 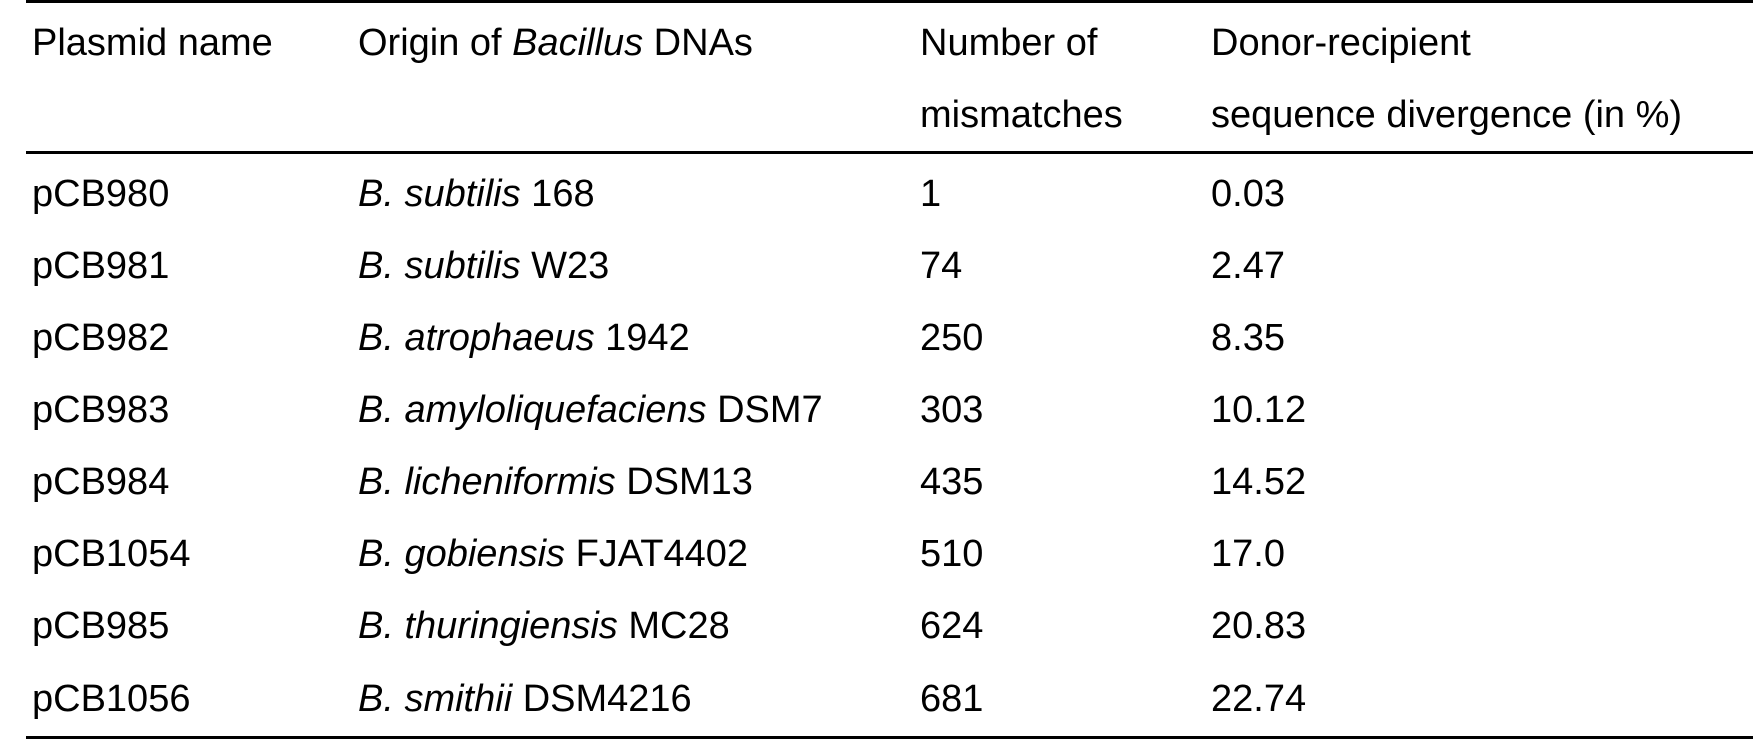 I want to click on cell-origin: B. smithii DSM4216, so click(x=633, y=700).